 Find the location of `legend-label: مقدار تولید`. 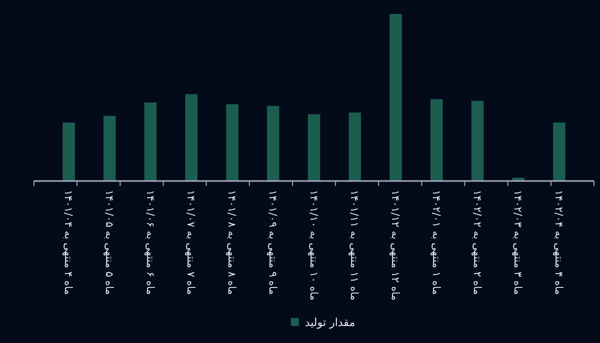

legend-label: مقدار تولید is located at coordinates (330, 322).